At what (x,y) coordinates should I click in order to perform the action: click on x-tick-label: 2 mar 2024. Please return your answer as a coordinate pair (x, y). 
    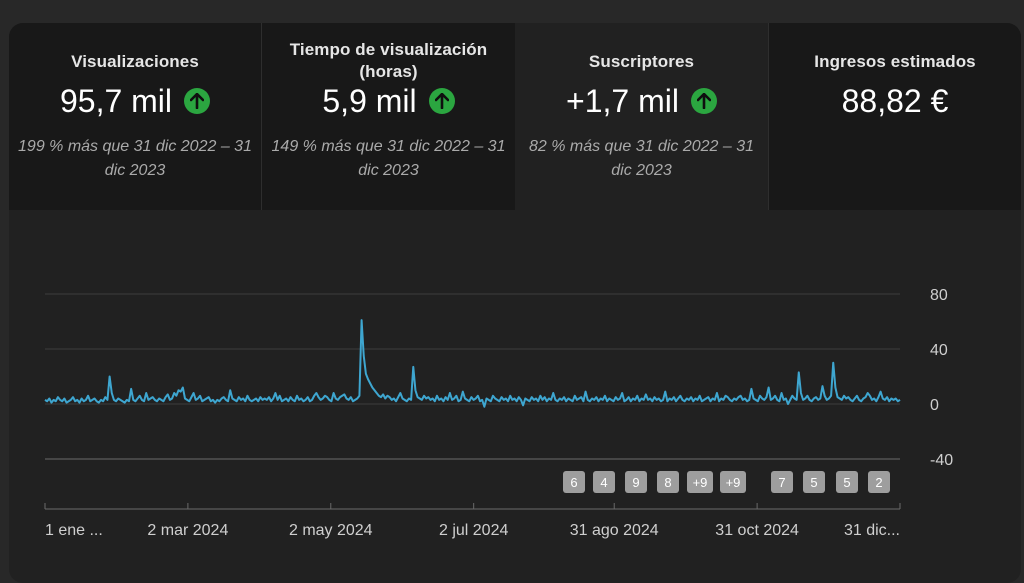
    Looking at the image, I should click on (187, 530).